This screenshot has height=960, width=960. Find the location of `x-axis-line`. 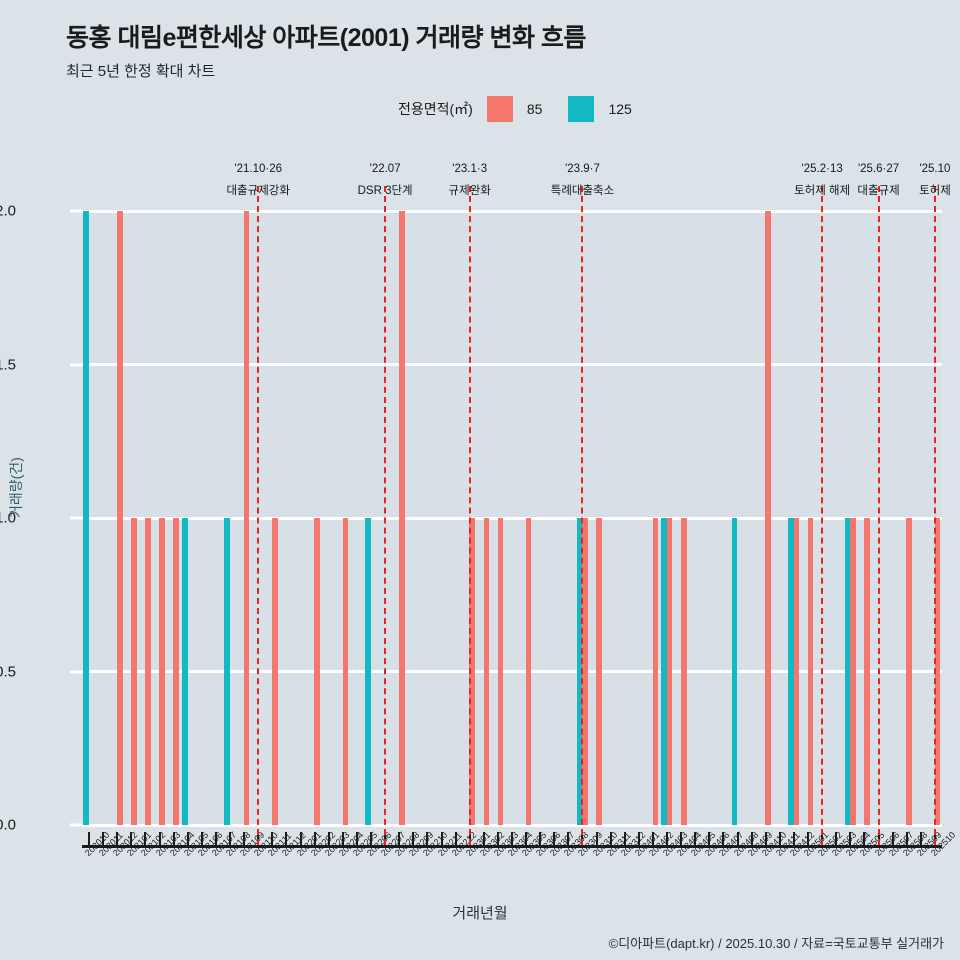

x-axis-line is located at coordinates (512, 846).